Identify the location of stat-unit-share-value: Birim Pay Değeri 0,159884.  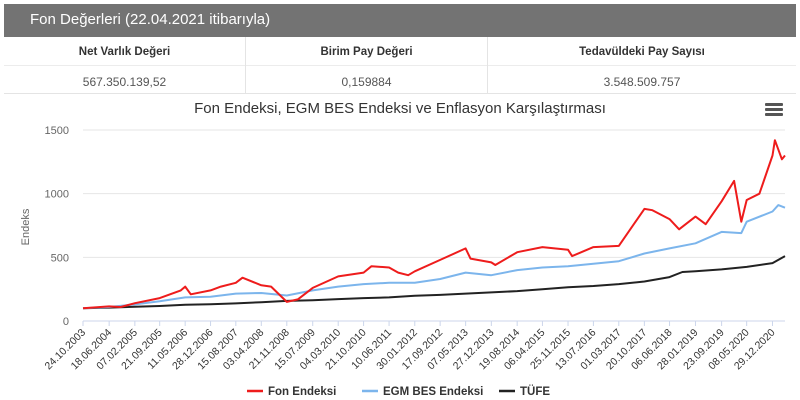
(367, 65).